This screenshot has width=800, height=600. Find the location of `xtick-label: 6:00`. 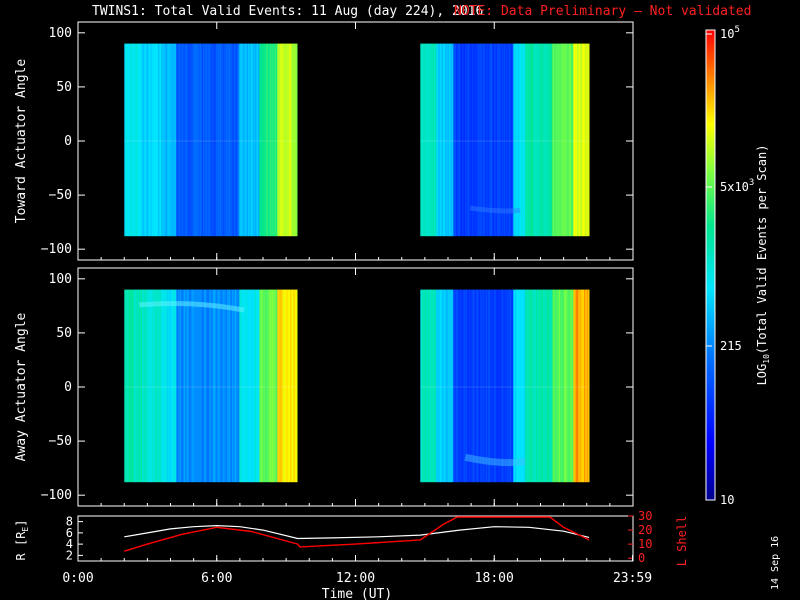

xtick-label: 6:00 is located at coordinates (216, 578).